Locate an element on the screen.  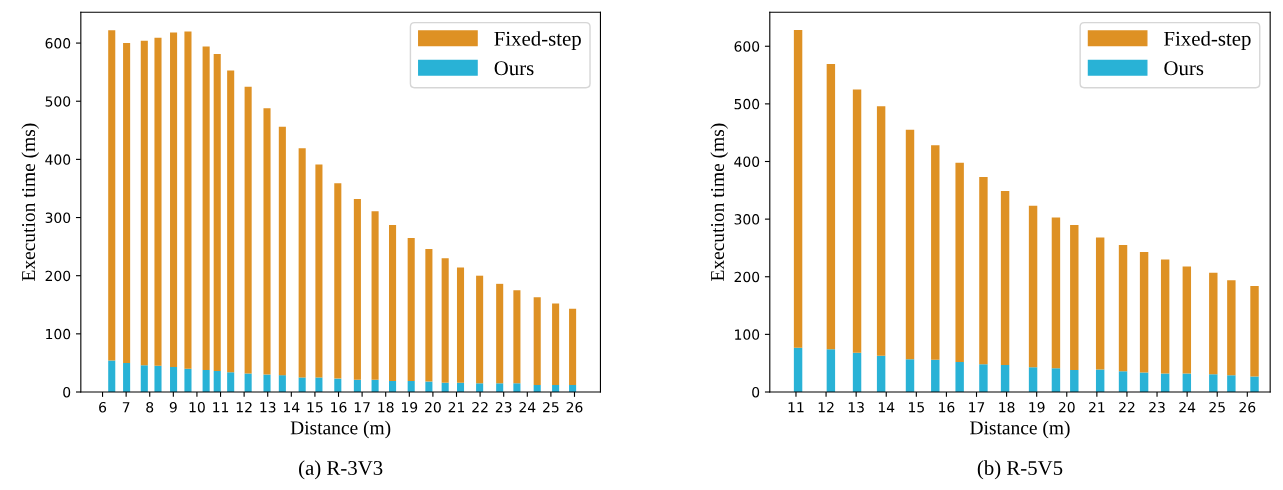
y-tick-label: 0 is located at coordinates (756, 392).